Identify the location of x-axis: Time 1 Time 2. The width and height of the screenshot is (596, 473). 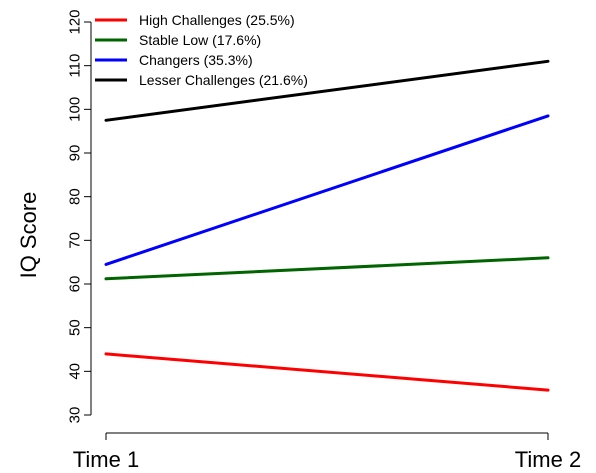
(327, 452).